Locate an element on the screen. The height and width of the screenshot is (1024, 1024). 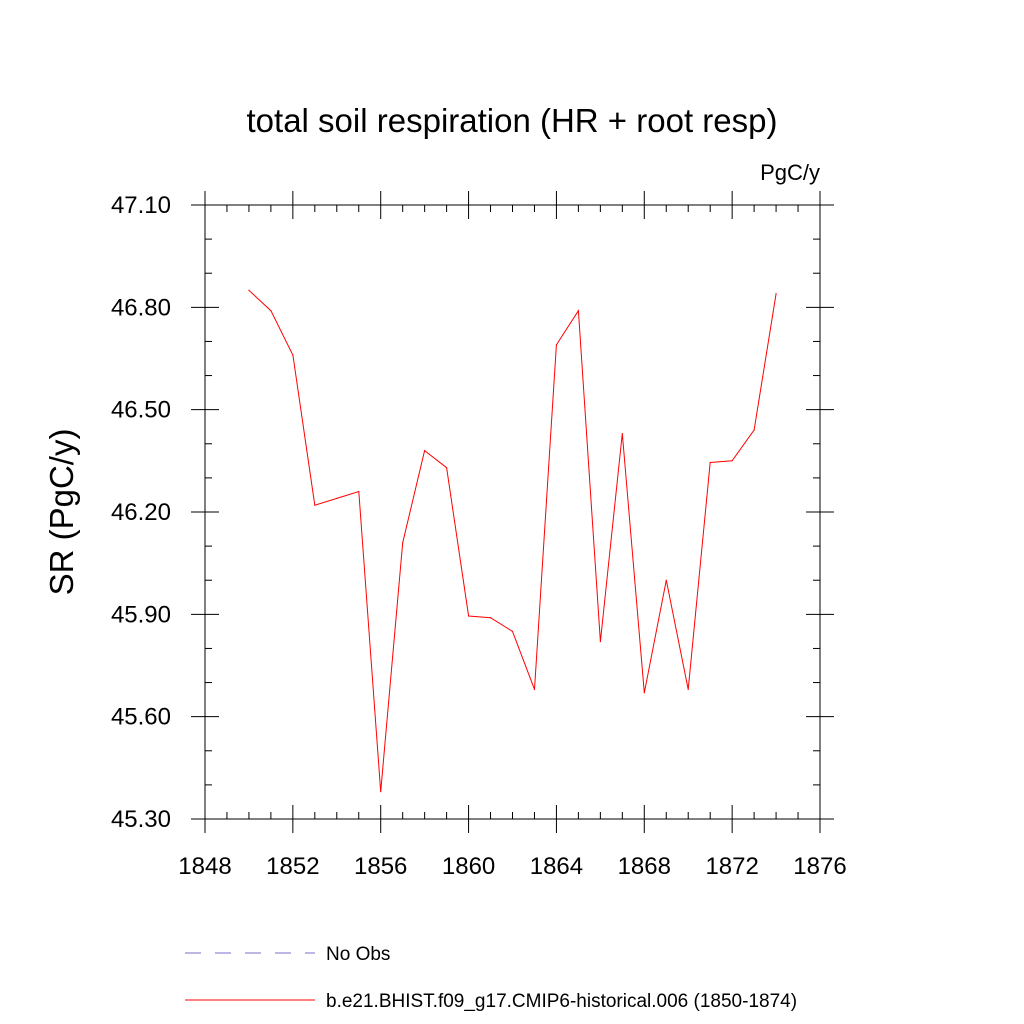
y-tick-label: 45.90 is located at coordinates (141, 614).